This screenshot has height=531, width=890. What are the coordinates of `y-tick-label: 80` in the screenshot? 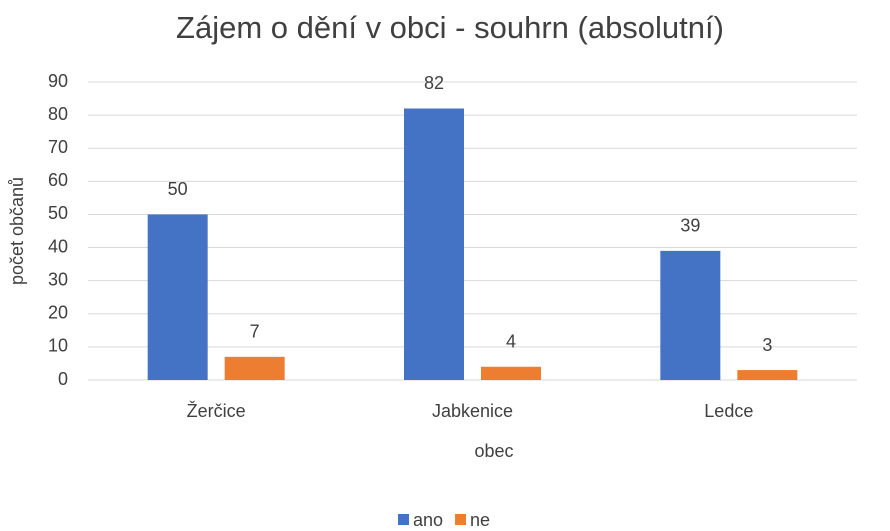 It's located at (58, 114).